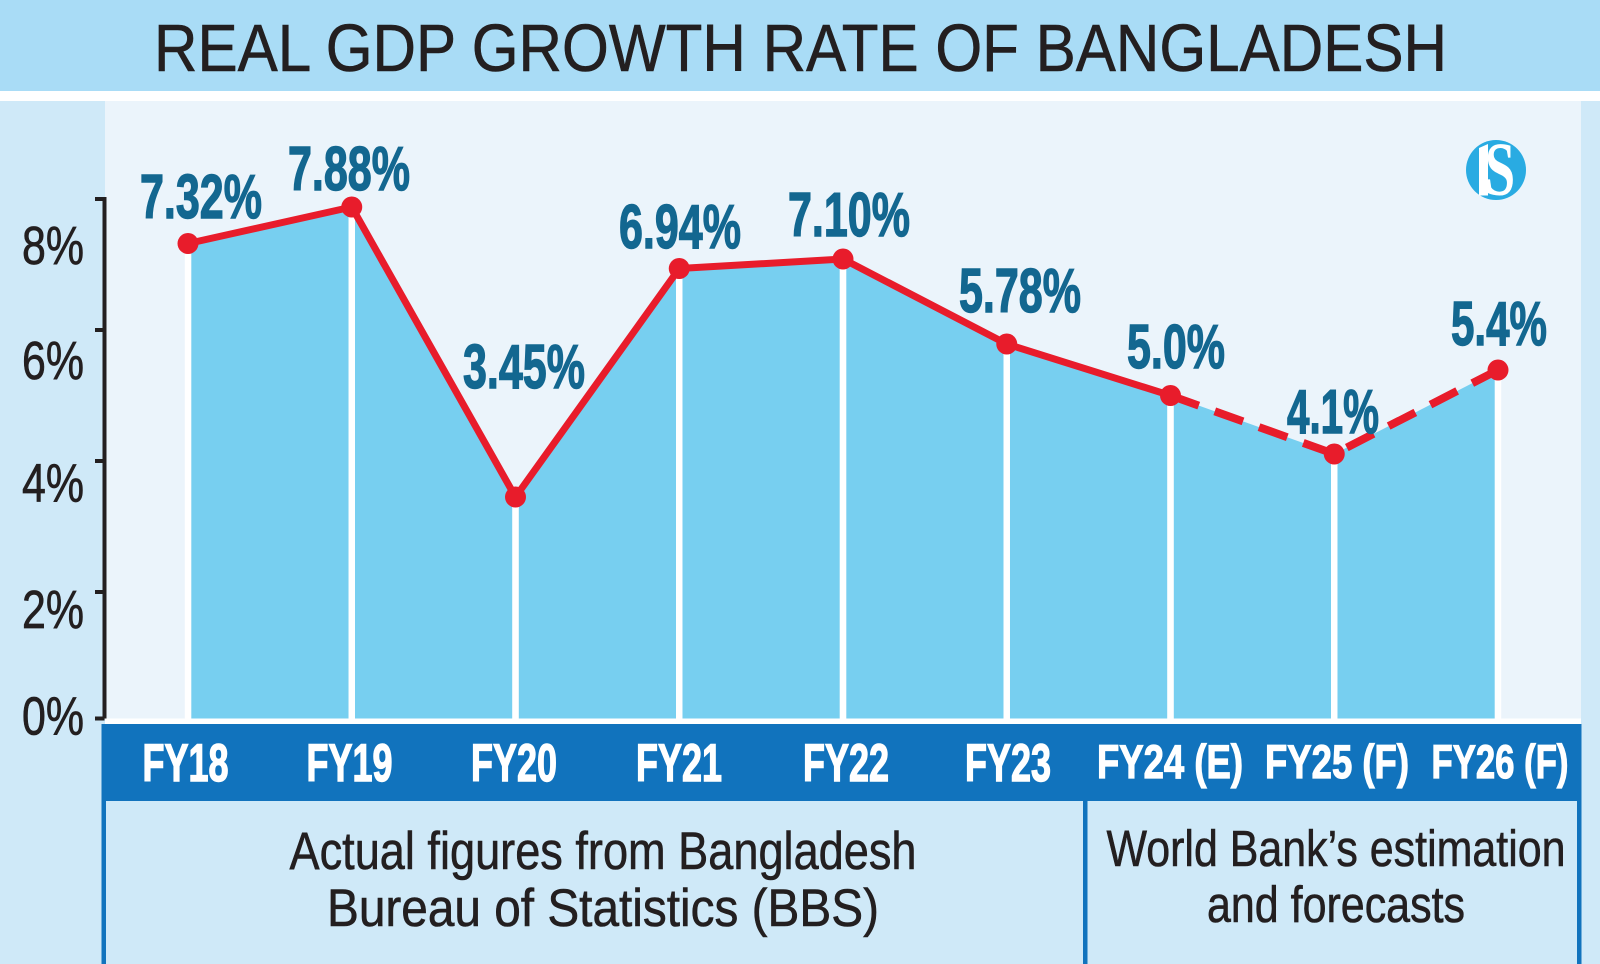  What do you see at coordinates (186, 763) in the screenshot?
I see `svg-text: FY18` at bounding box center [186, 763].